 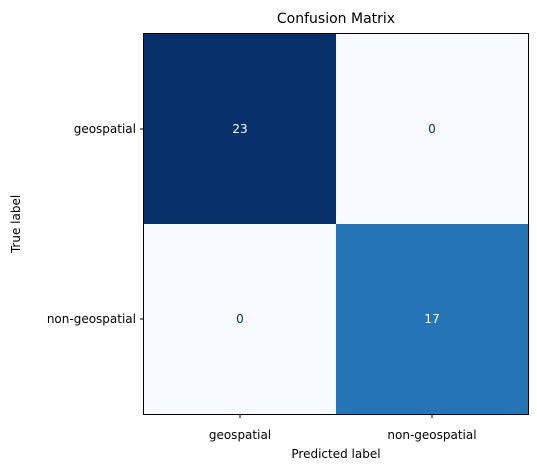 What do you see at coordinates (91, 319) in the screenshot?
I see `y-tick-label: non-geospatial` at bounding box center [91, 319].